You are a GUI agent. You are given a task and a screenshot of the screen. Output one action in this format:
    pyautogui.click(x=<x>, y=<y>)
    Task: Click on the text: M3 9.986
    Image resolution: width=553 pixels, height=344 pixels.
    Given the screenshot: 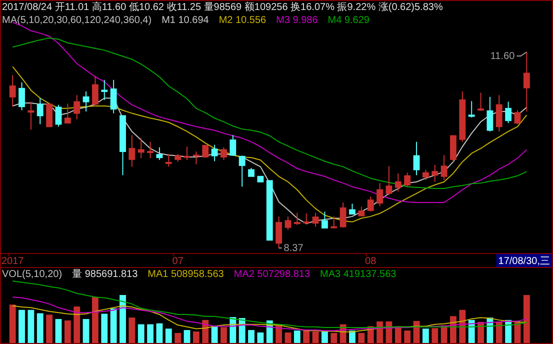 What is the action you would take?
    pyautogui.click(x=297, y=20)
    